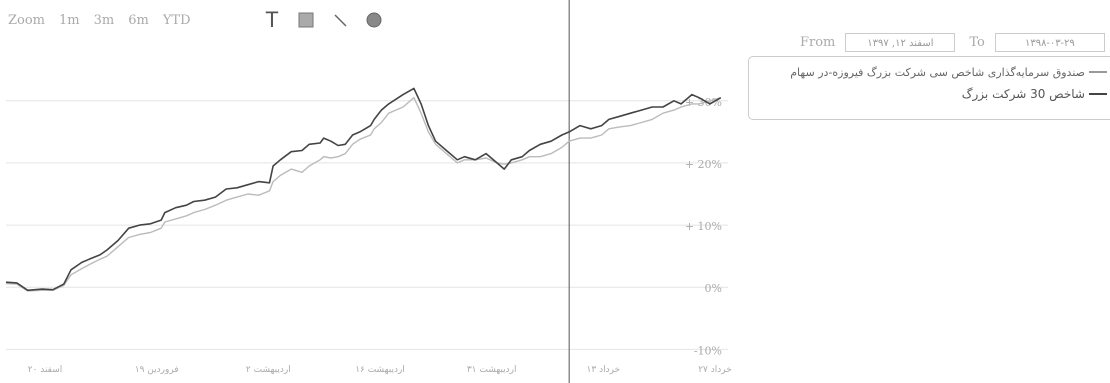  What do you see at coordinates (157, 370) in the screenshot?
I see `x-tick-label: فروردین ۱۹` at bounding box center [157, 370].